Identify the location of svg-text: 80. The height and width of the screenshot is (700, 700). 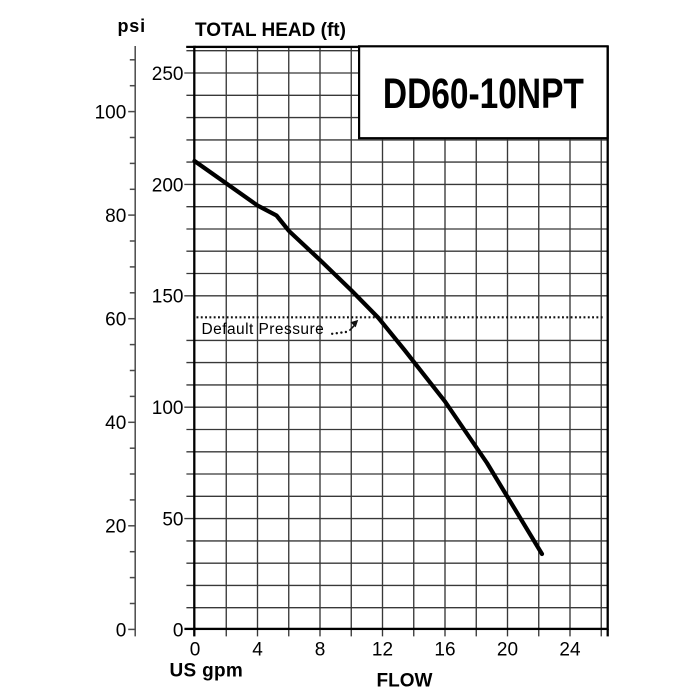
(115, 216).